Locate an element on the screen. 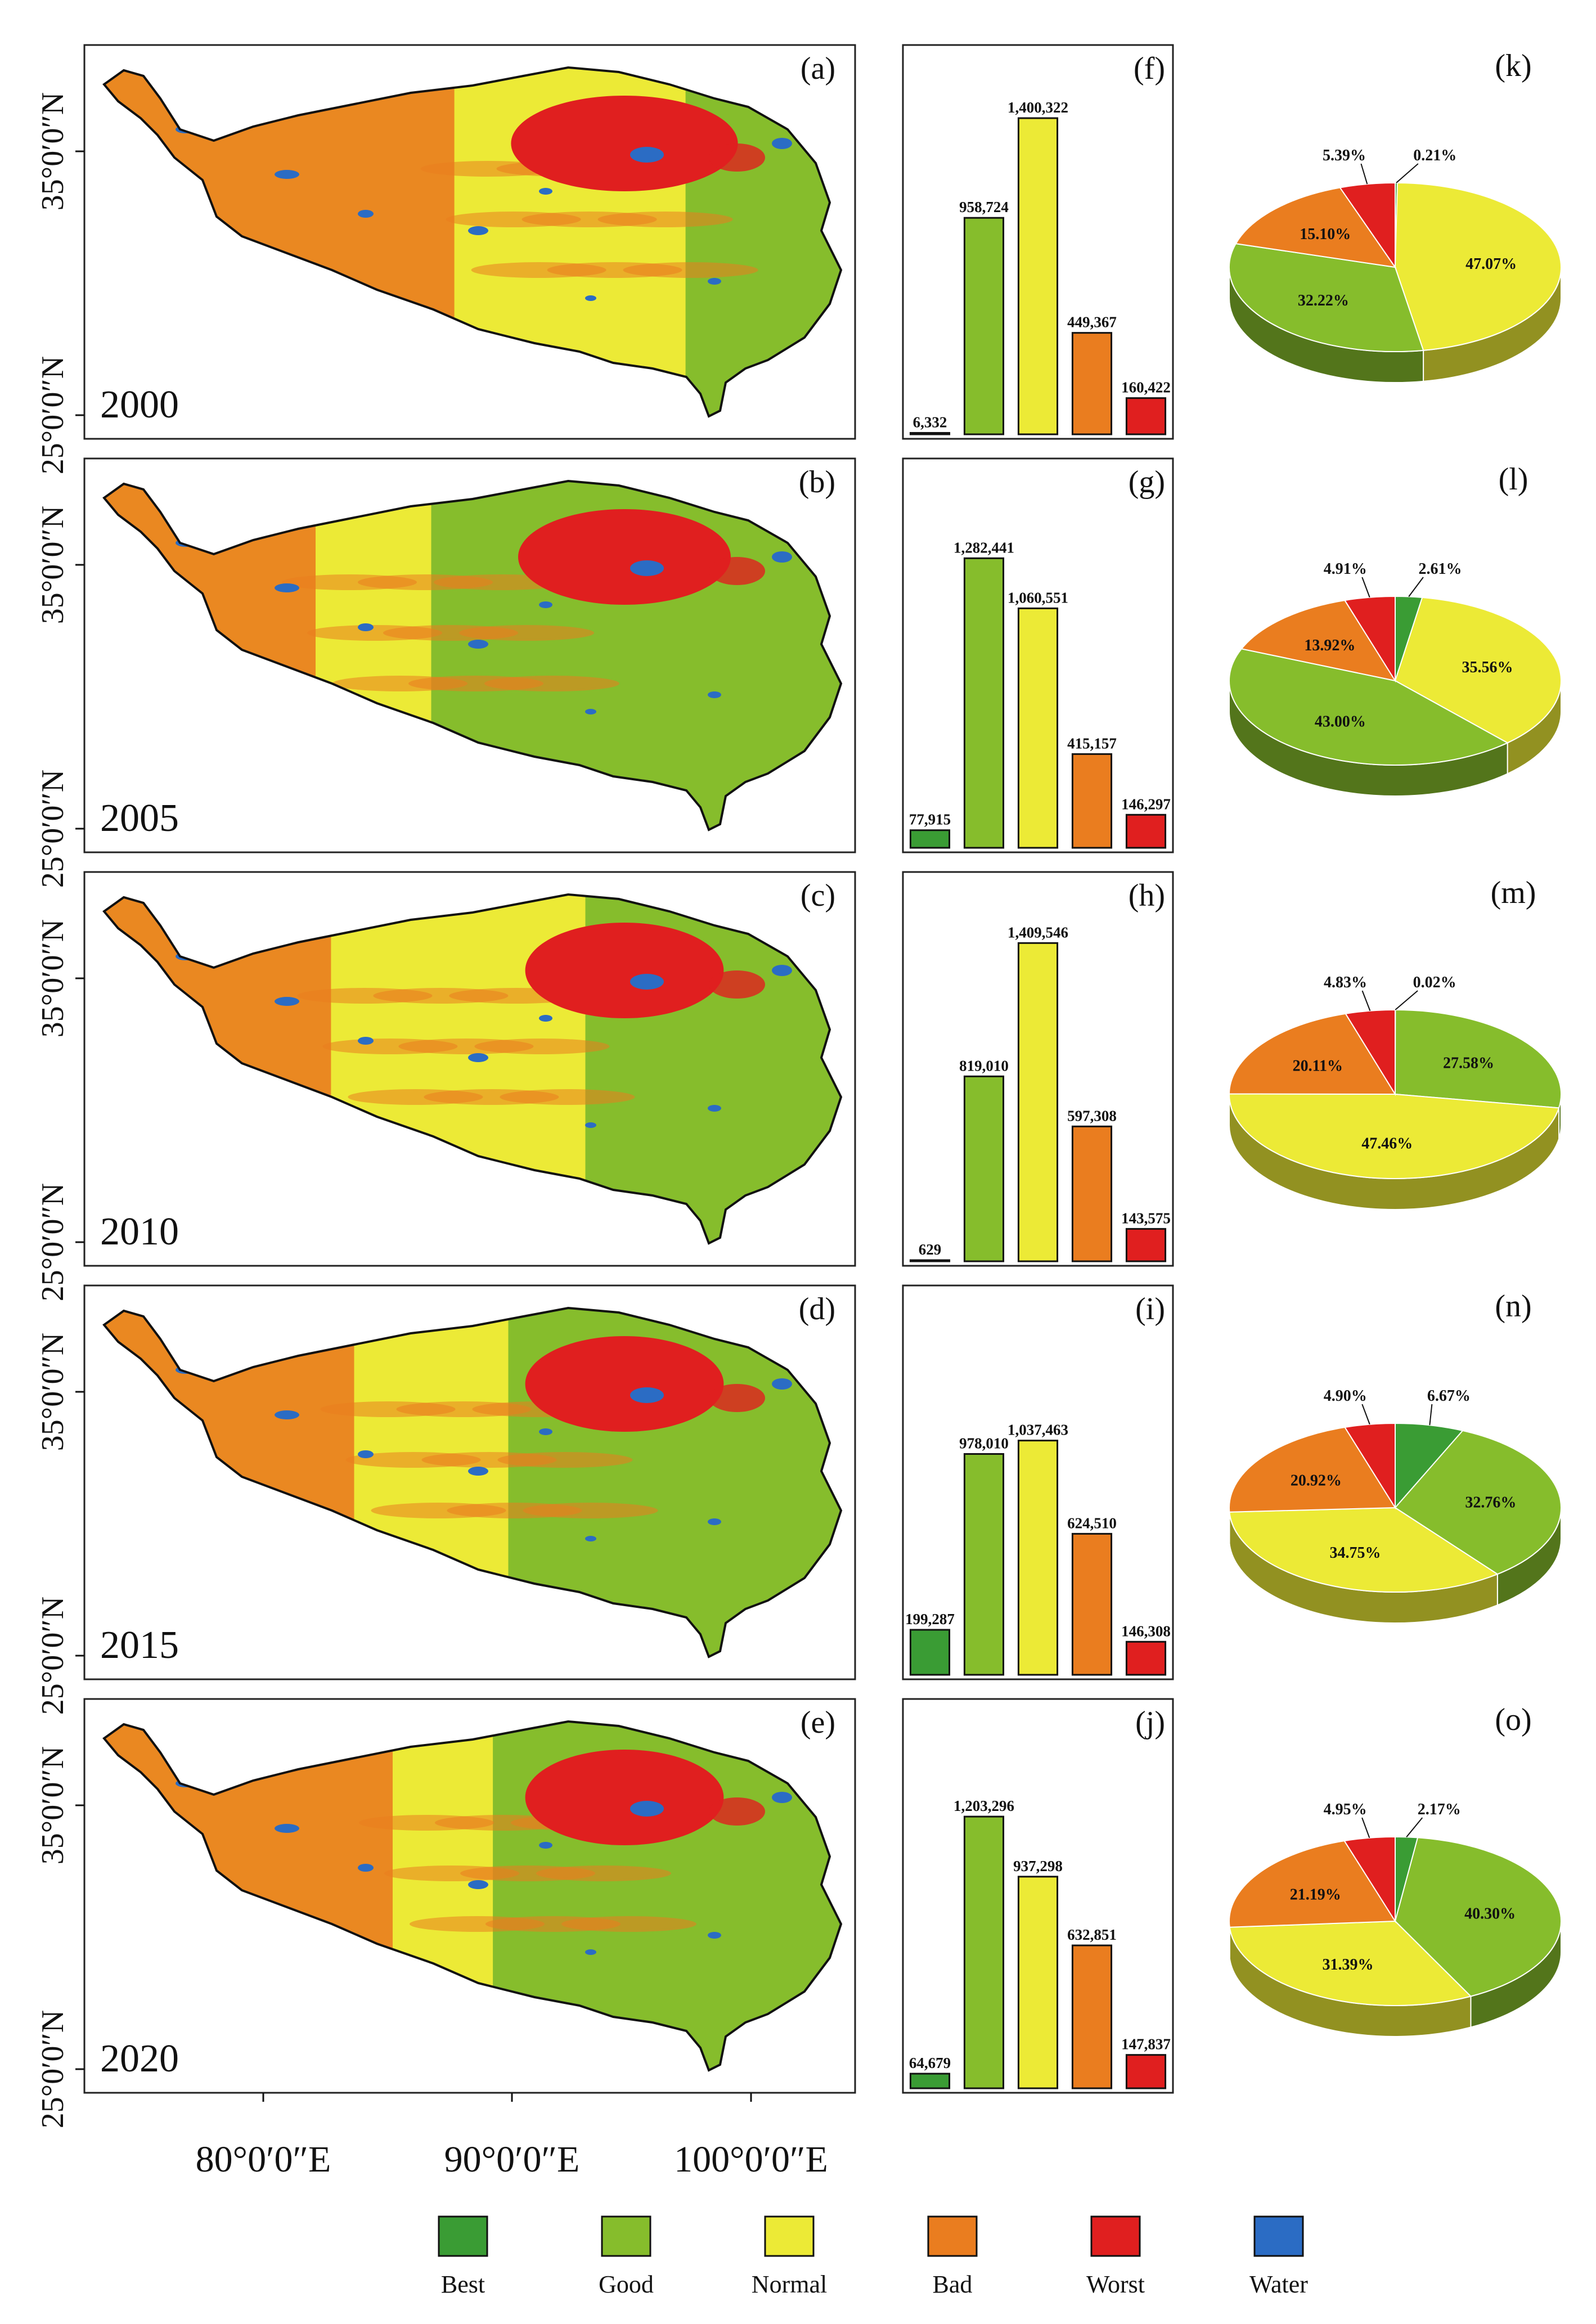  pie-value-label: 20.11% is located at coordinates (1318, 1066).